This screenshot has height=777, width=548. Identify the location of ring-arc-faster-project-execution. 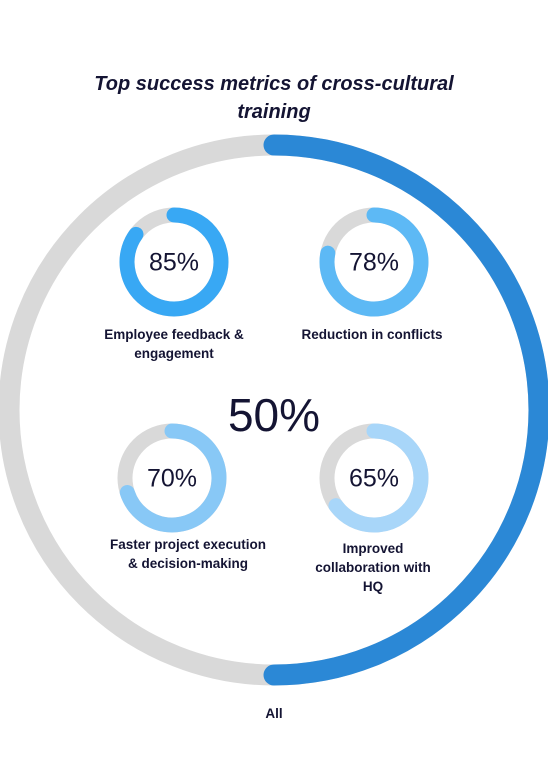
(173, 478).